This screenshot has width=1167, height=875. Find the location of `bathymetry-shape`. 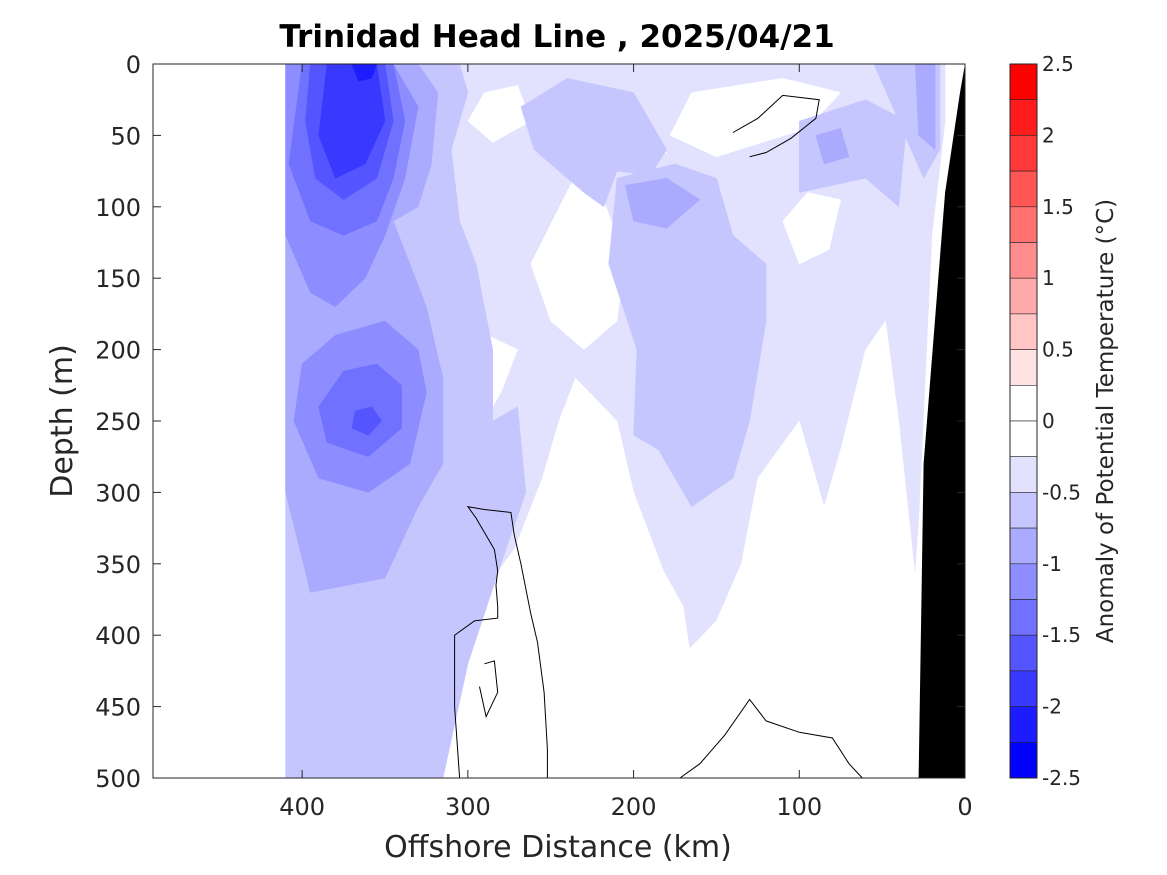

bathymetry-shape is located at coordinates (941, 421).